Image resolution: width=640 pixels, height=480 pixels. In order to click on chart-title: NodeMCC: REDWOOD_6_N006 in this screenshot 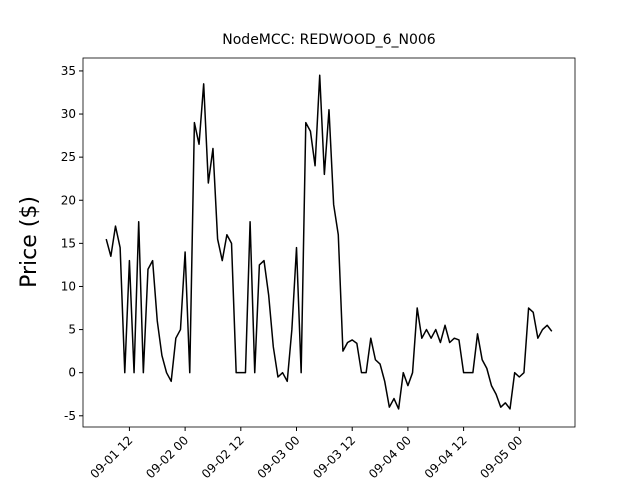, I will do `click(329, 40)`.